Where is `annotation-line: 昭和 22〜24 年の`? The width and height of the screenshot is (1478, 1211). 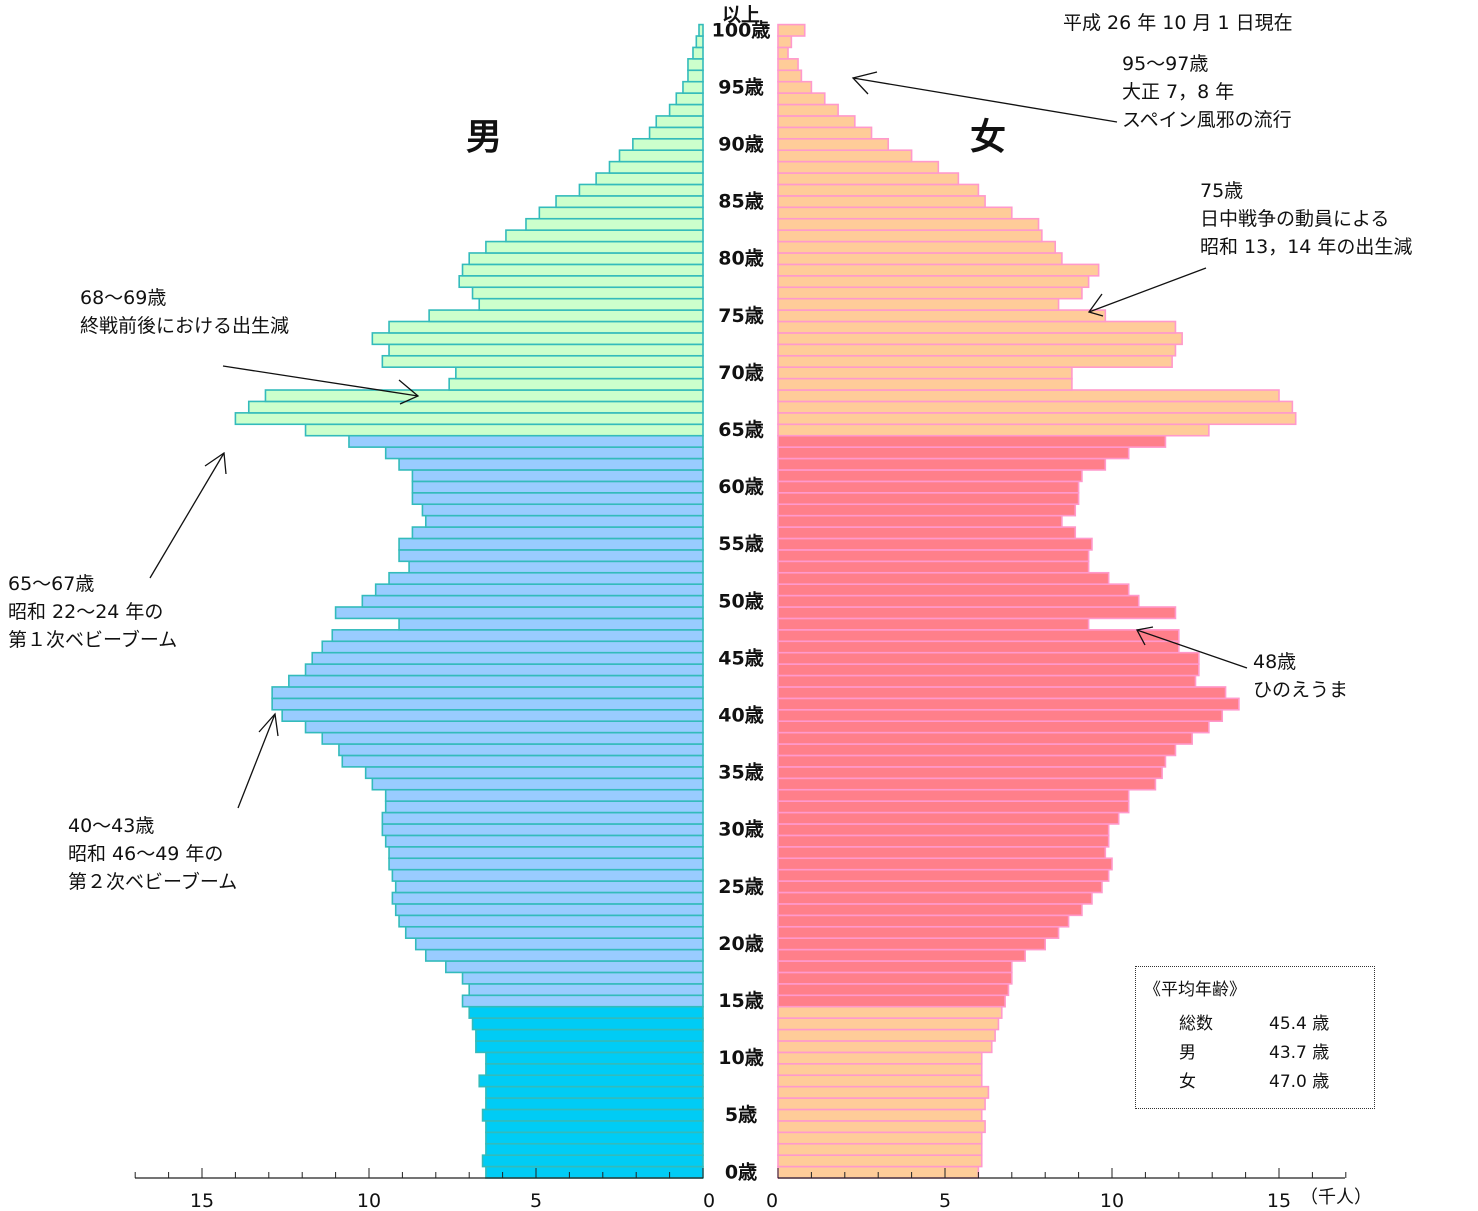
annotation-line: 昭和 22〜24 年の is located at coordinates (86, 612).